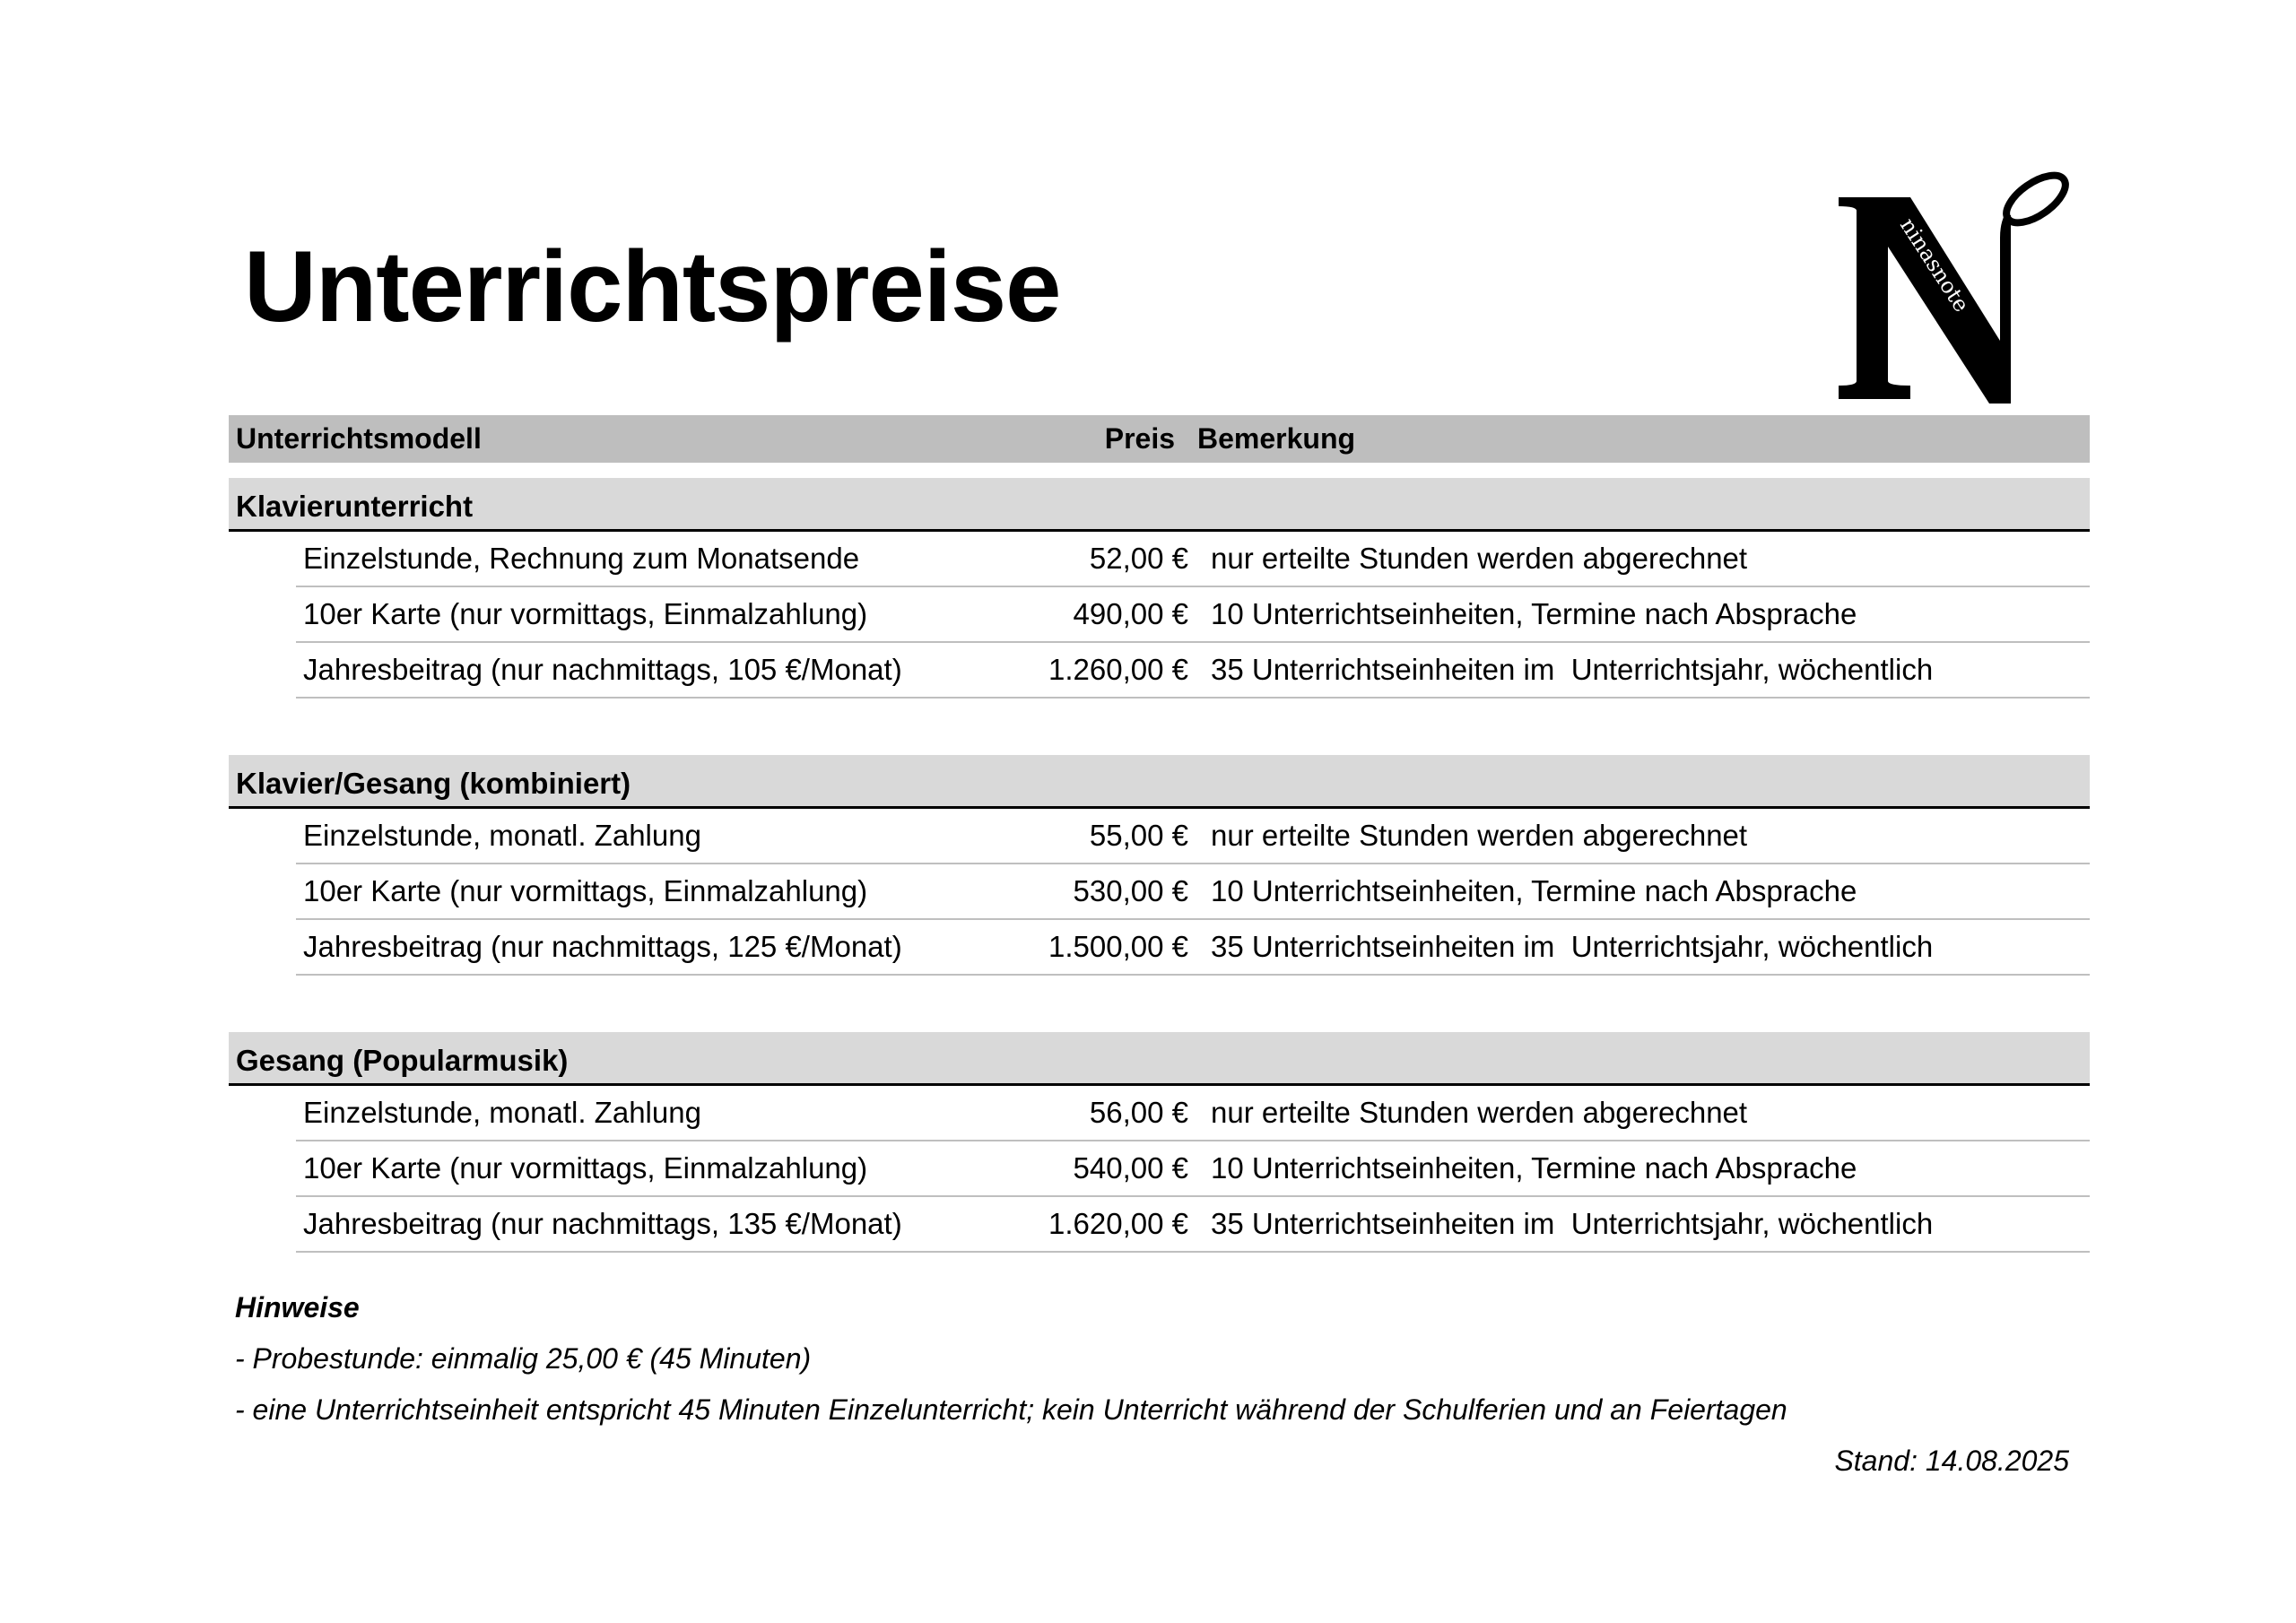  What do you see at coordinates (1138, 835) in the screenshot?
I see `row-price: 55,00 €` at bounding box center [1138, 835].